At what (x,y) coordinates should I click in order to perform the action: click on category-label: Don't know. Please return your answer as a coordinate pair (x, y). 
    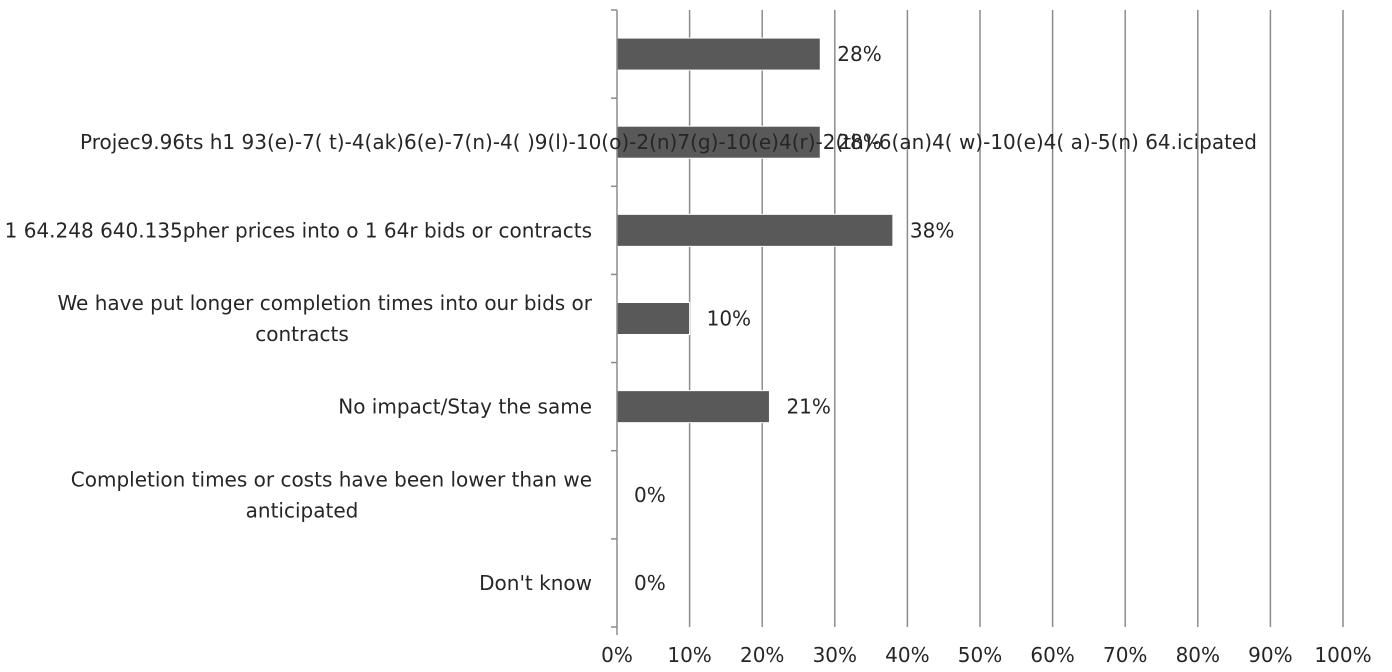
    Looking at the image, I should click on (535, 583).